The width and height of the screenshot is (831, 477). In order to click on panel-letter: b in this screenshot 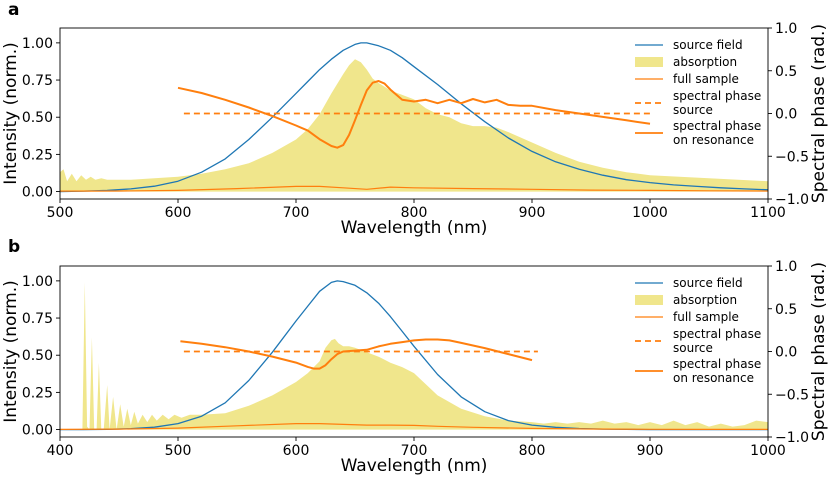, I will do `click(14, 247)`.